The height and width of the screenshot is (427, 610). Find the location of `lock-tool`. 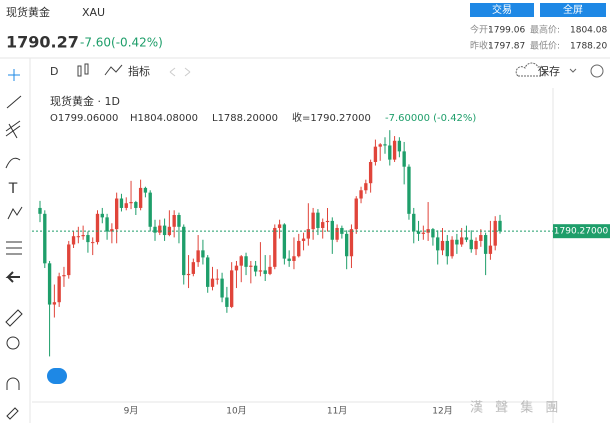

lock-tool is located at coordinates (12, 413).